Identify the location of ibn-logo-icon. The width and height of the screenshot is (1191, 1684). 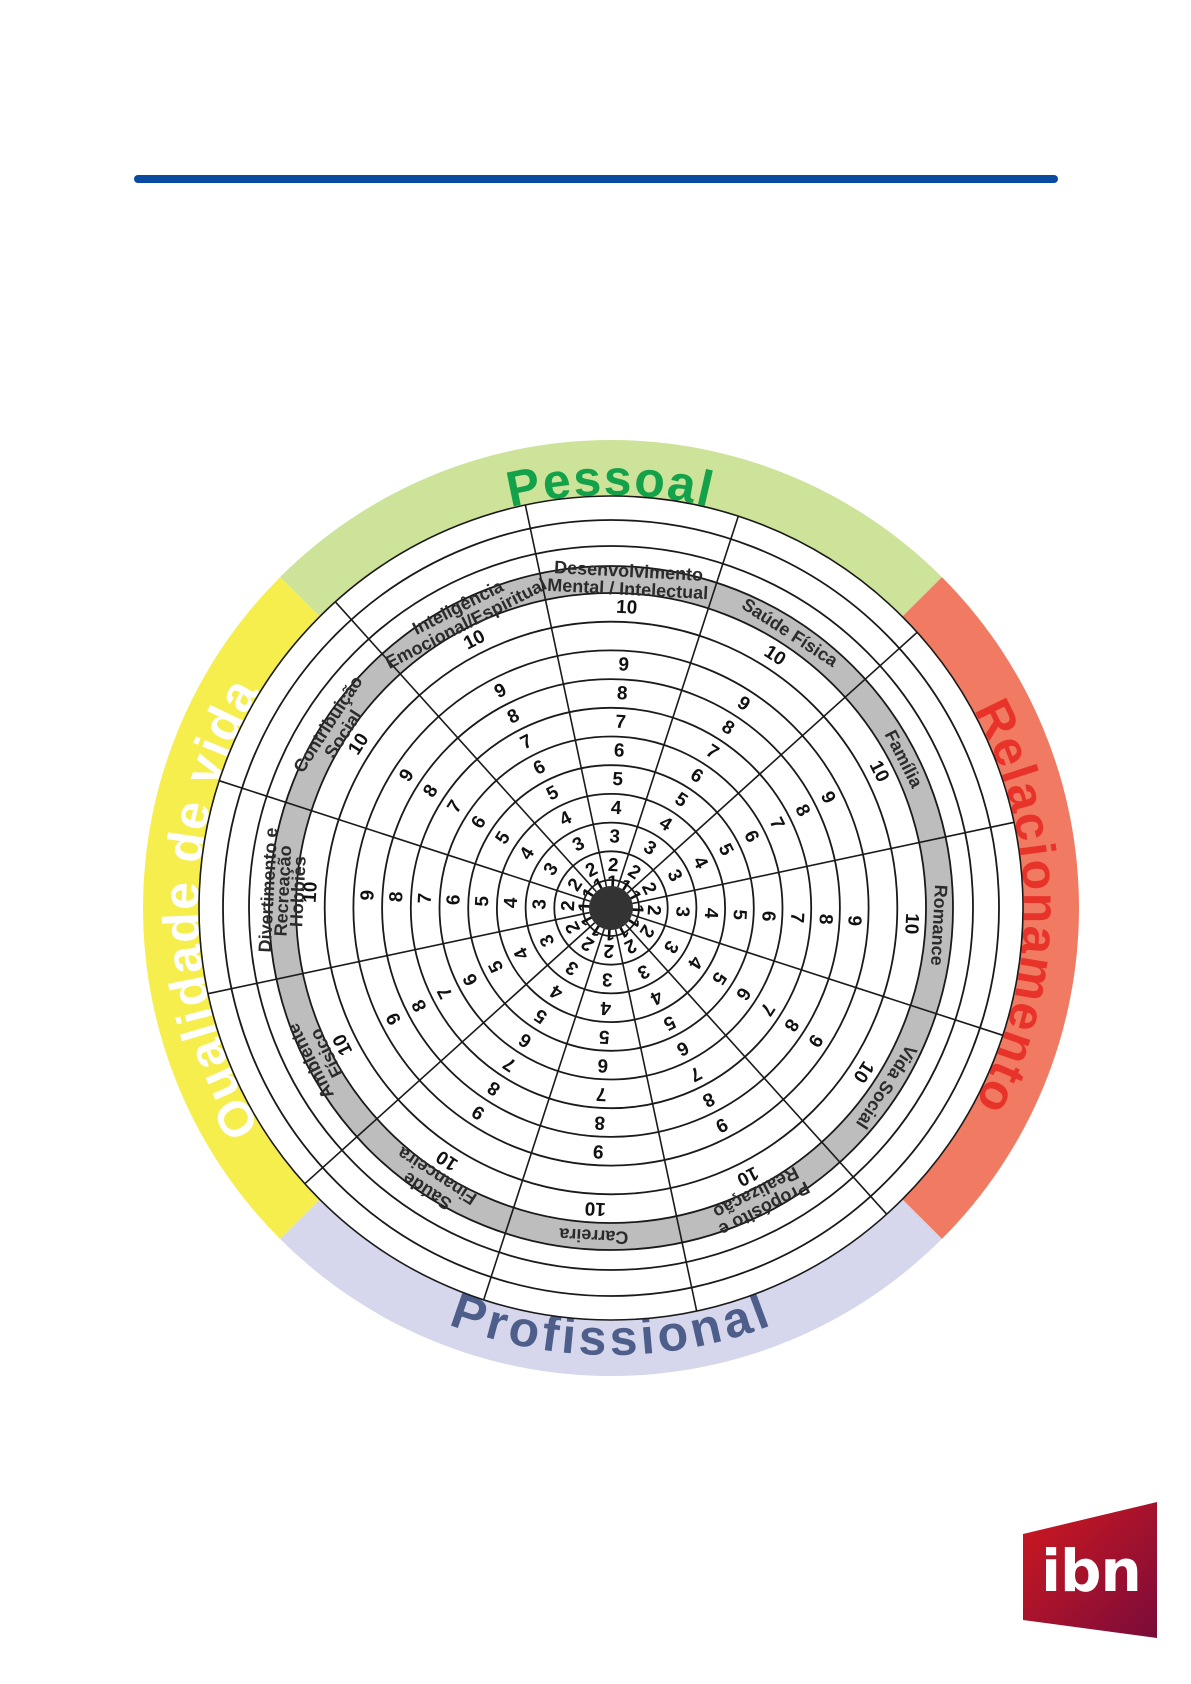
(1090, 1570).